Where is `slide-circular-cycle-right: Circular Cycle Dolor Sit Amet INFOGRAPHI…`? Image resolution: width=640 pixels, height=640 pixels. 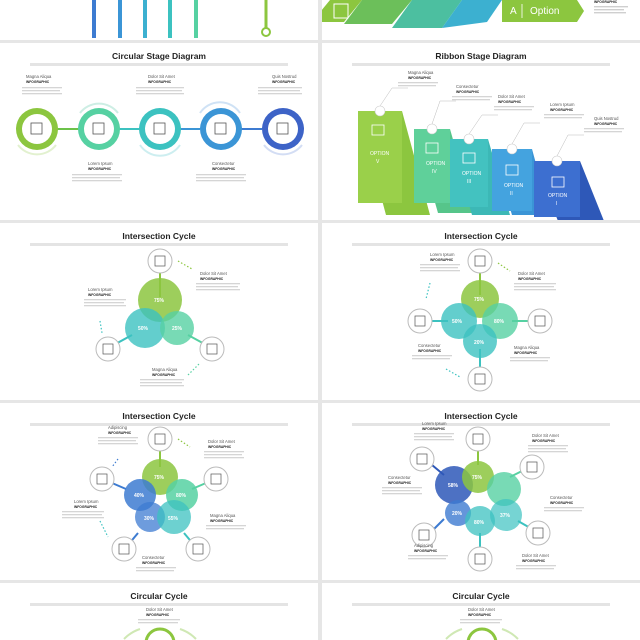
slide-circular-cycle-right: Circular Cycle Dolor Sit Amet INFOGRAPHI… is located at coordinates (481, 611).